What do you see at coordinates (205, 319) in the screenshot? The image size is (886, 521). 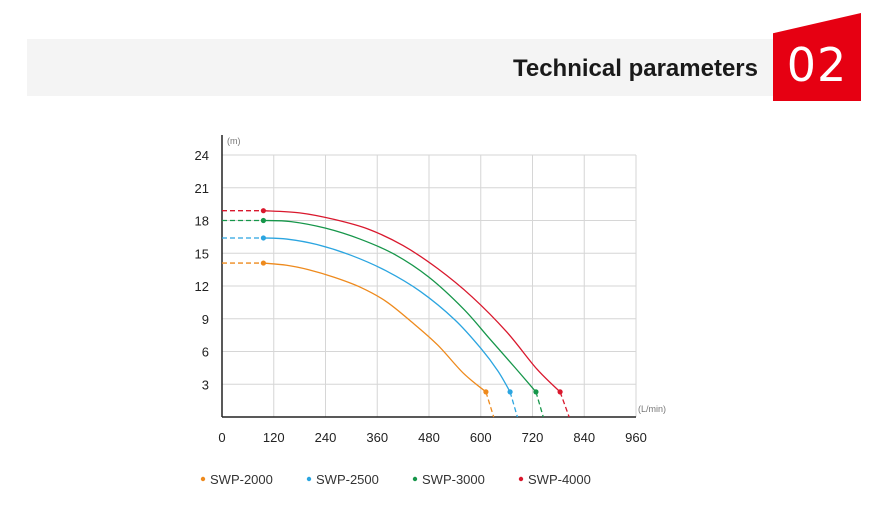 I see `y-tick-label: 9` at bounding box center [205, 319].